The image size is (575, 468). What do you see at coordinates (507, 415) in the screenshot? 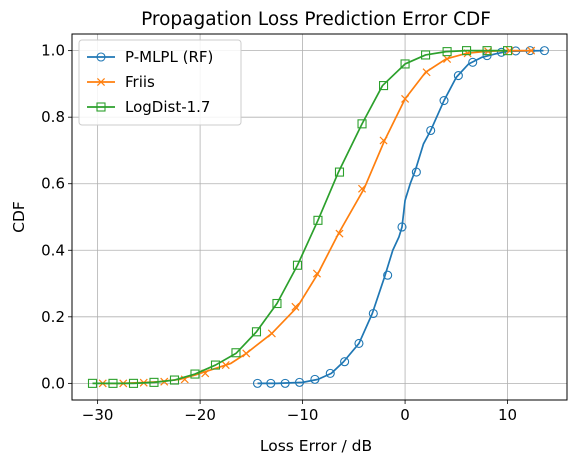
I see `x-tick-label: 10` at bounding box center [507, 415].